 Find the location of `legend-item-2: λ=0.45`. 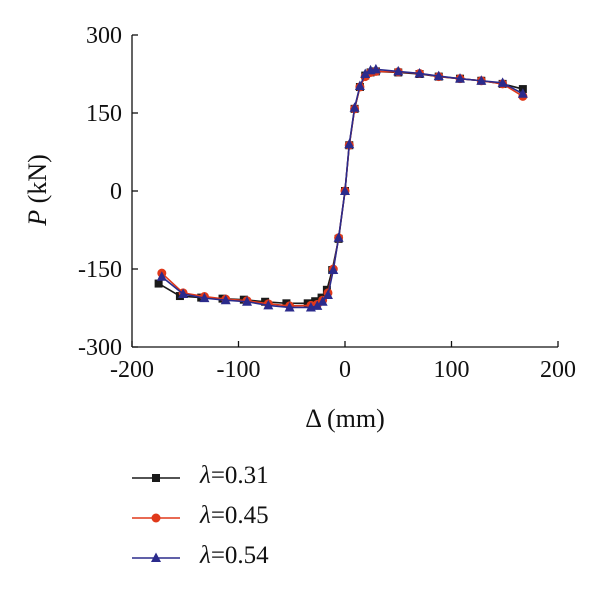

legend-item-2: λ=0.45 is located at coordinates (230, 522).